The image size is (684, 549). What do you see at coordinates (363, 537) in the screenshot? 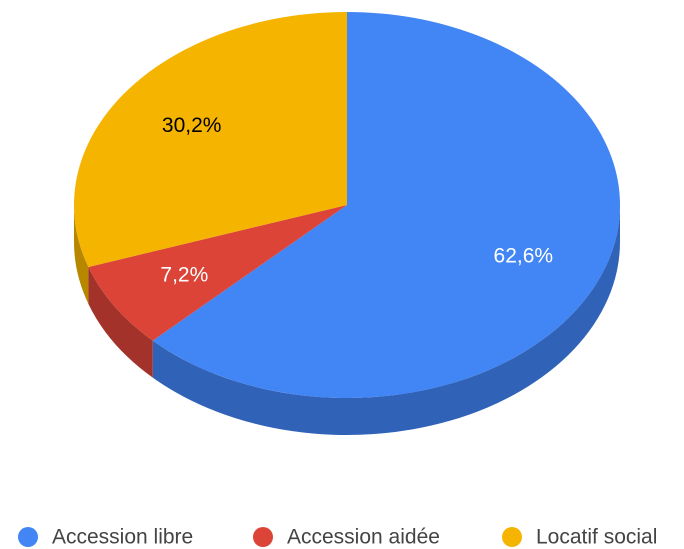
I see `legend-label: Accession aidée` at bounding box center [363, 537].